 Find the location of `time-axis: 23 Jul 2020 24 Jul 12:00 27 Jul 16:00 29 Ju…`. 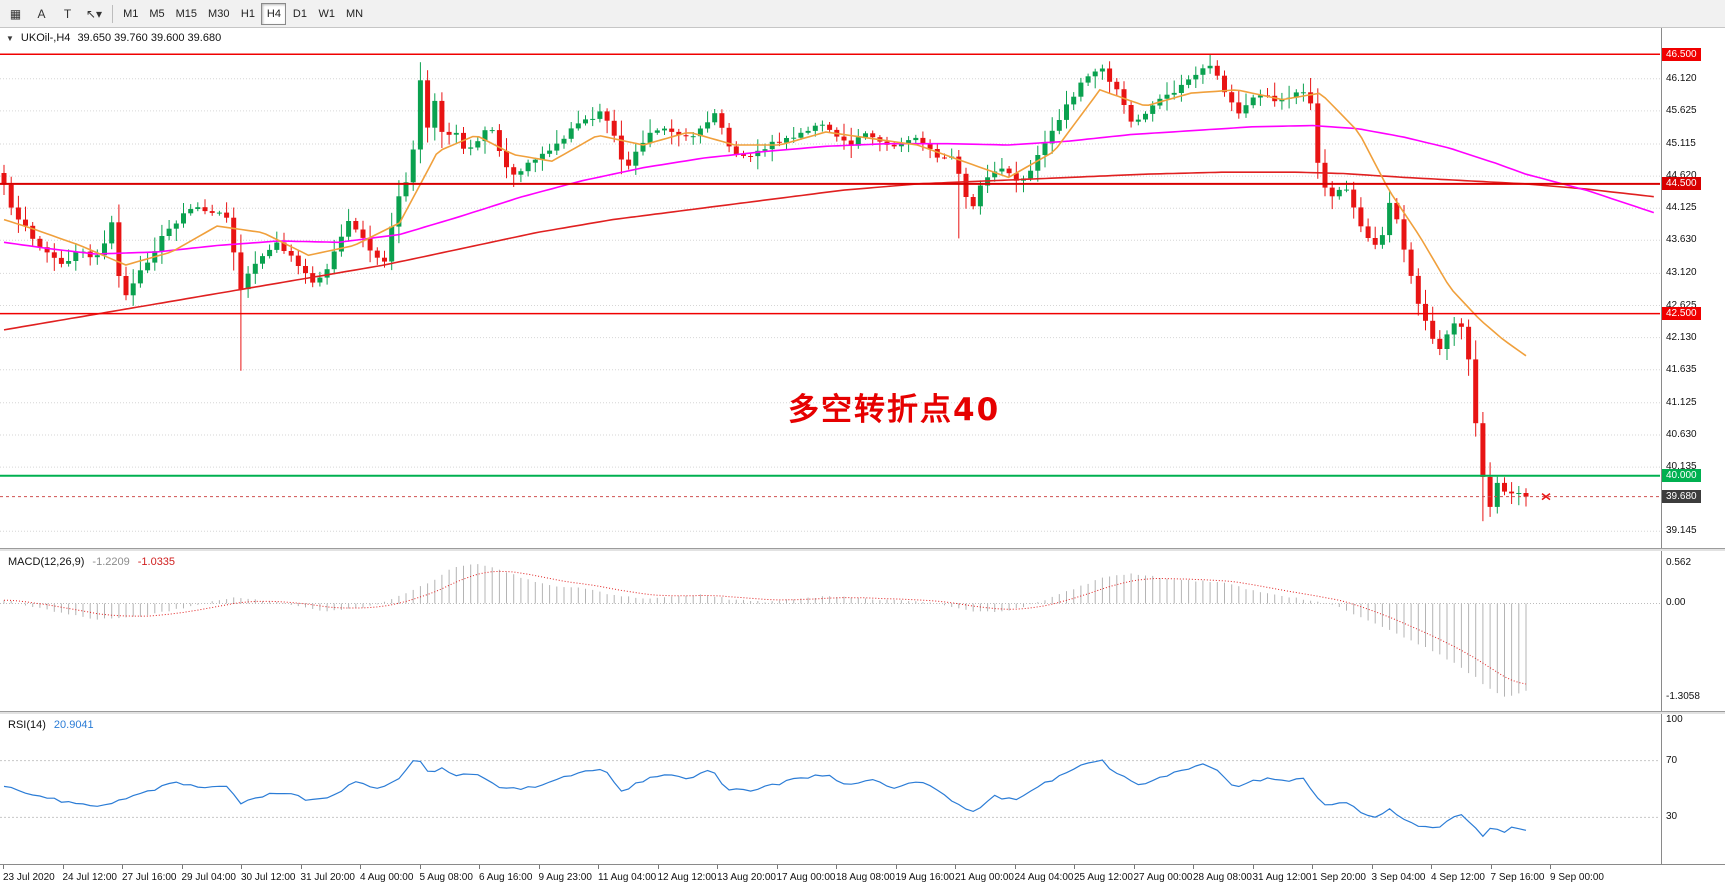

time-axis: 23 Jul 2020 24 Jul 12:00 27 Jul 16:00 29 Ju… is located at coordinates (862, 877).